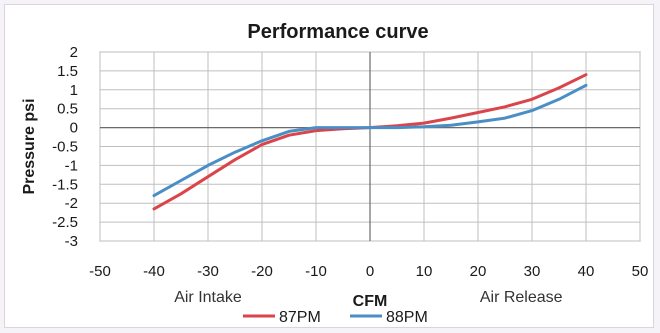  Describe the element at coordinates (71, 241) in the screenshot. I see `y-tick-label: -3` at that location.